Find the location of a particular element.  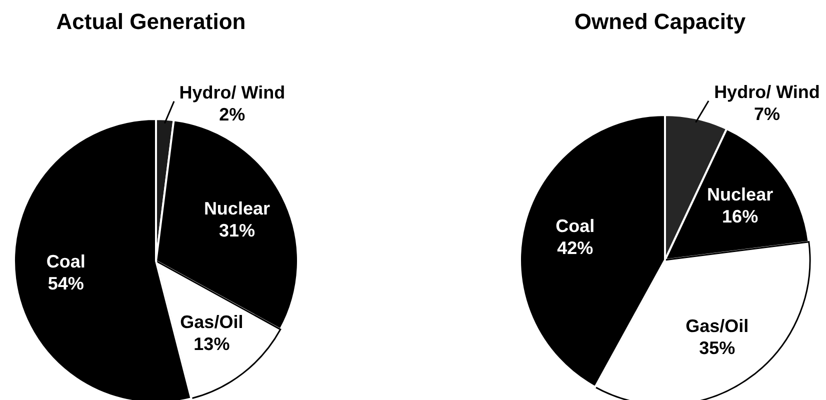

data-label: 42% is located at coordinates (575, 248).